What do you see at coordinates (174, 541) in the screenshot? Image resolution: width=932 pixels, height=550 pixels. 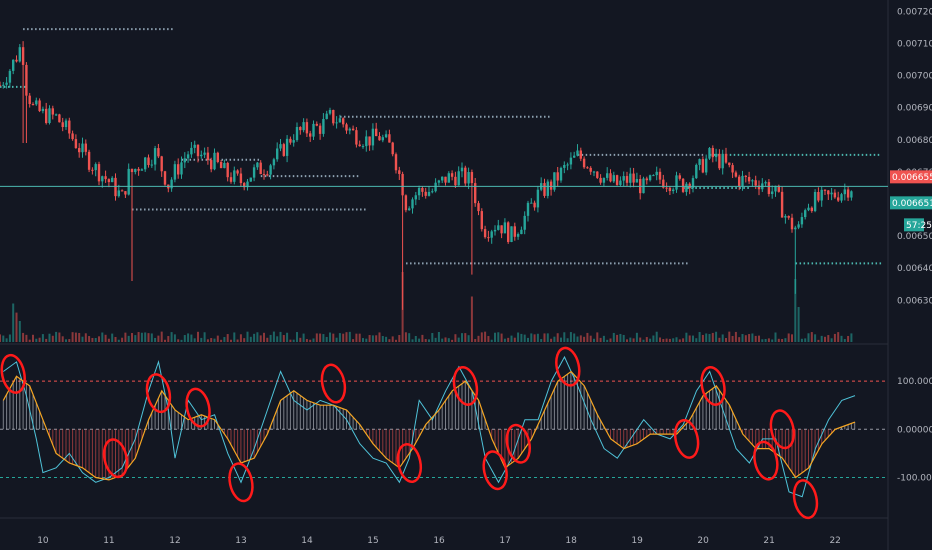 I see `time-tick-label: 12` at bounding box center [174, 541].